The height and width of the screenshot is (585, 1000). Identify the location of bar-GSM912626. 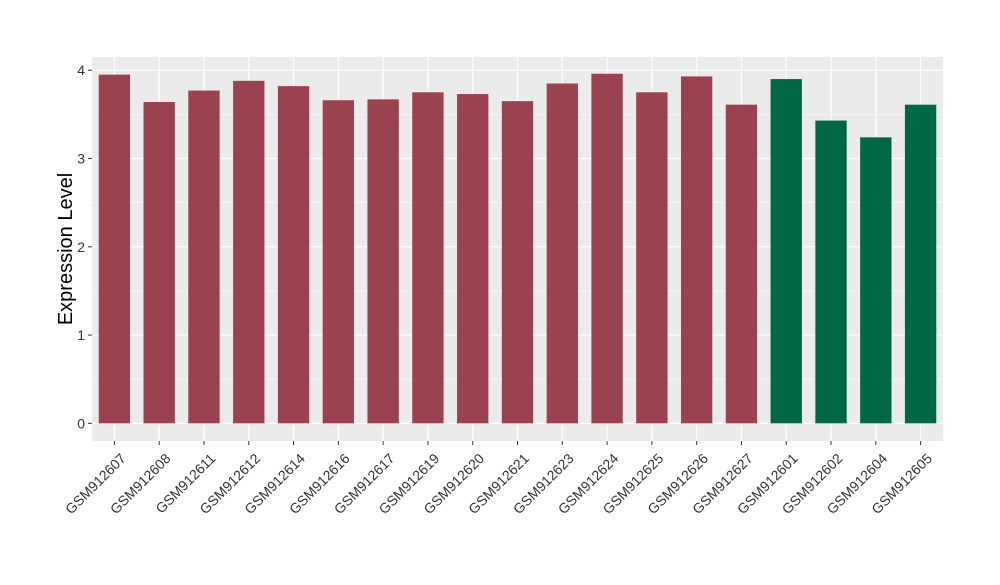
(696, 250).